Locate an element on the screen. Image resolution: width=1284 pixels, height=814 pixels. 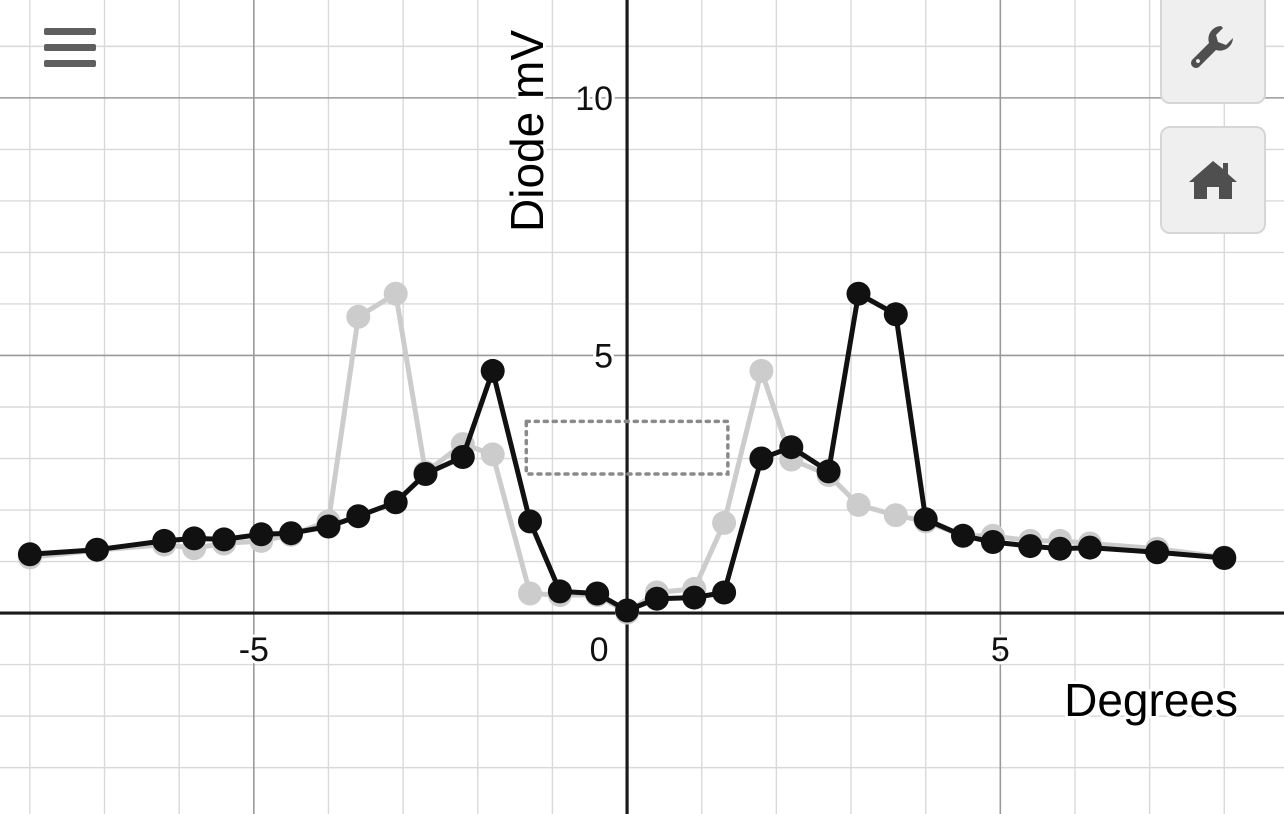
x-tick-label: 5 is located at coordinates (1000, 650).